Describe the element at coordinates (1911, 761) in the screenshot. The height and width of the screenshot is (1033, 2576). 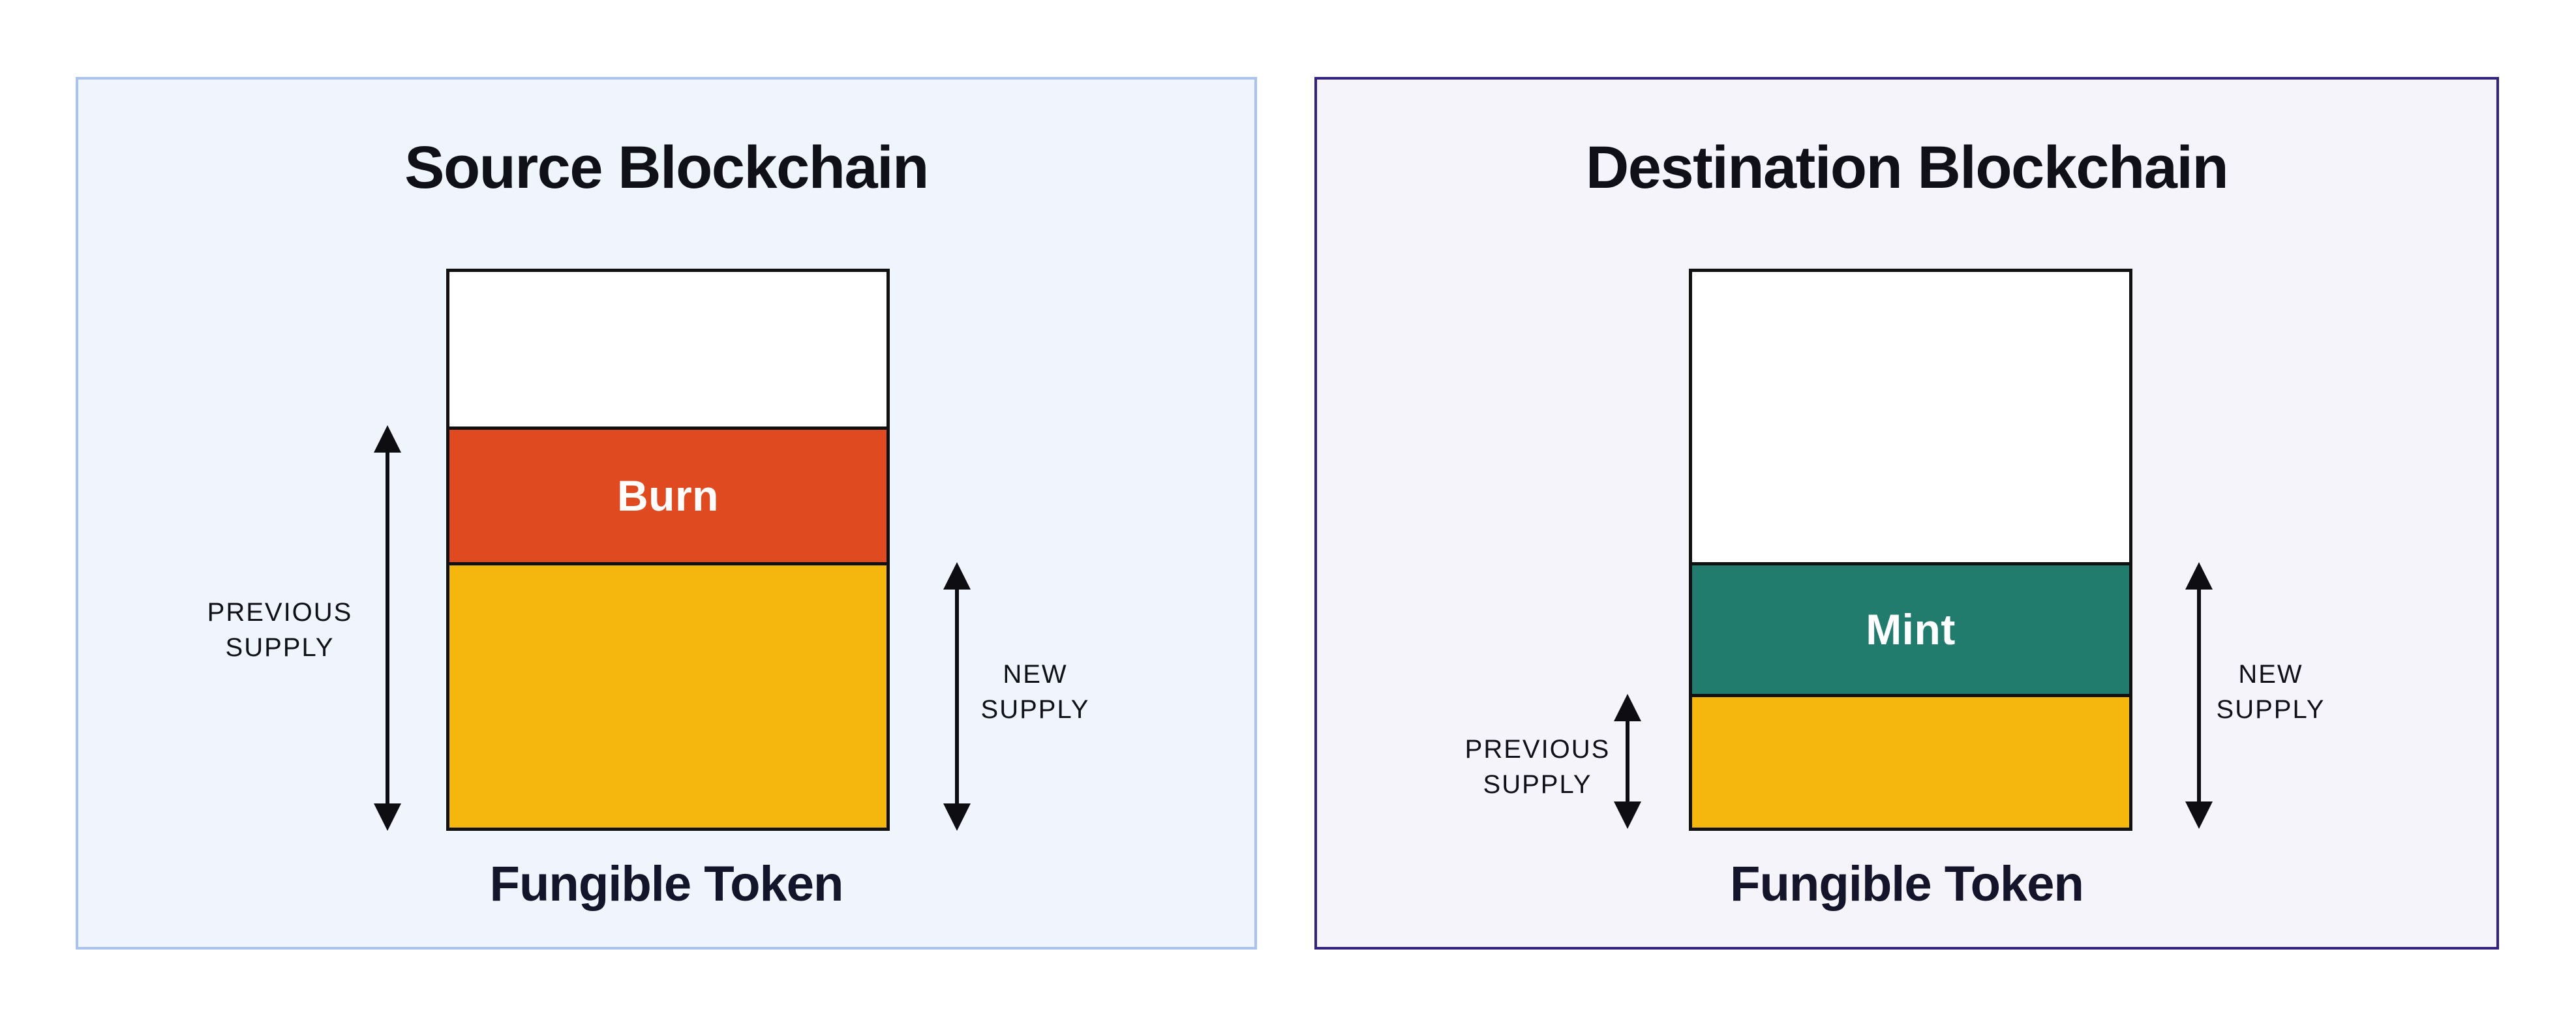
I see `destination-bar-segment-previous-supply` at that location.